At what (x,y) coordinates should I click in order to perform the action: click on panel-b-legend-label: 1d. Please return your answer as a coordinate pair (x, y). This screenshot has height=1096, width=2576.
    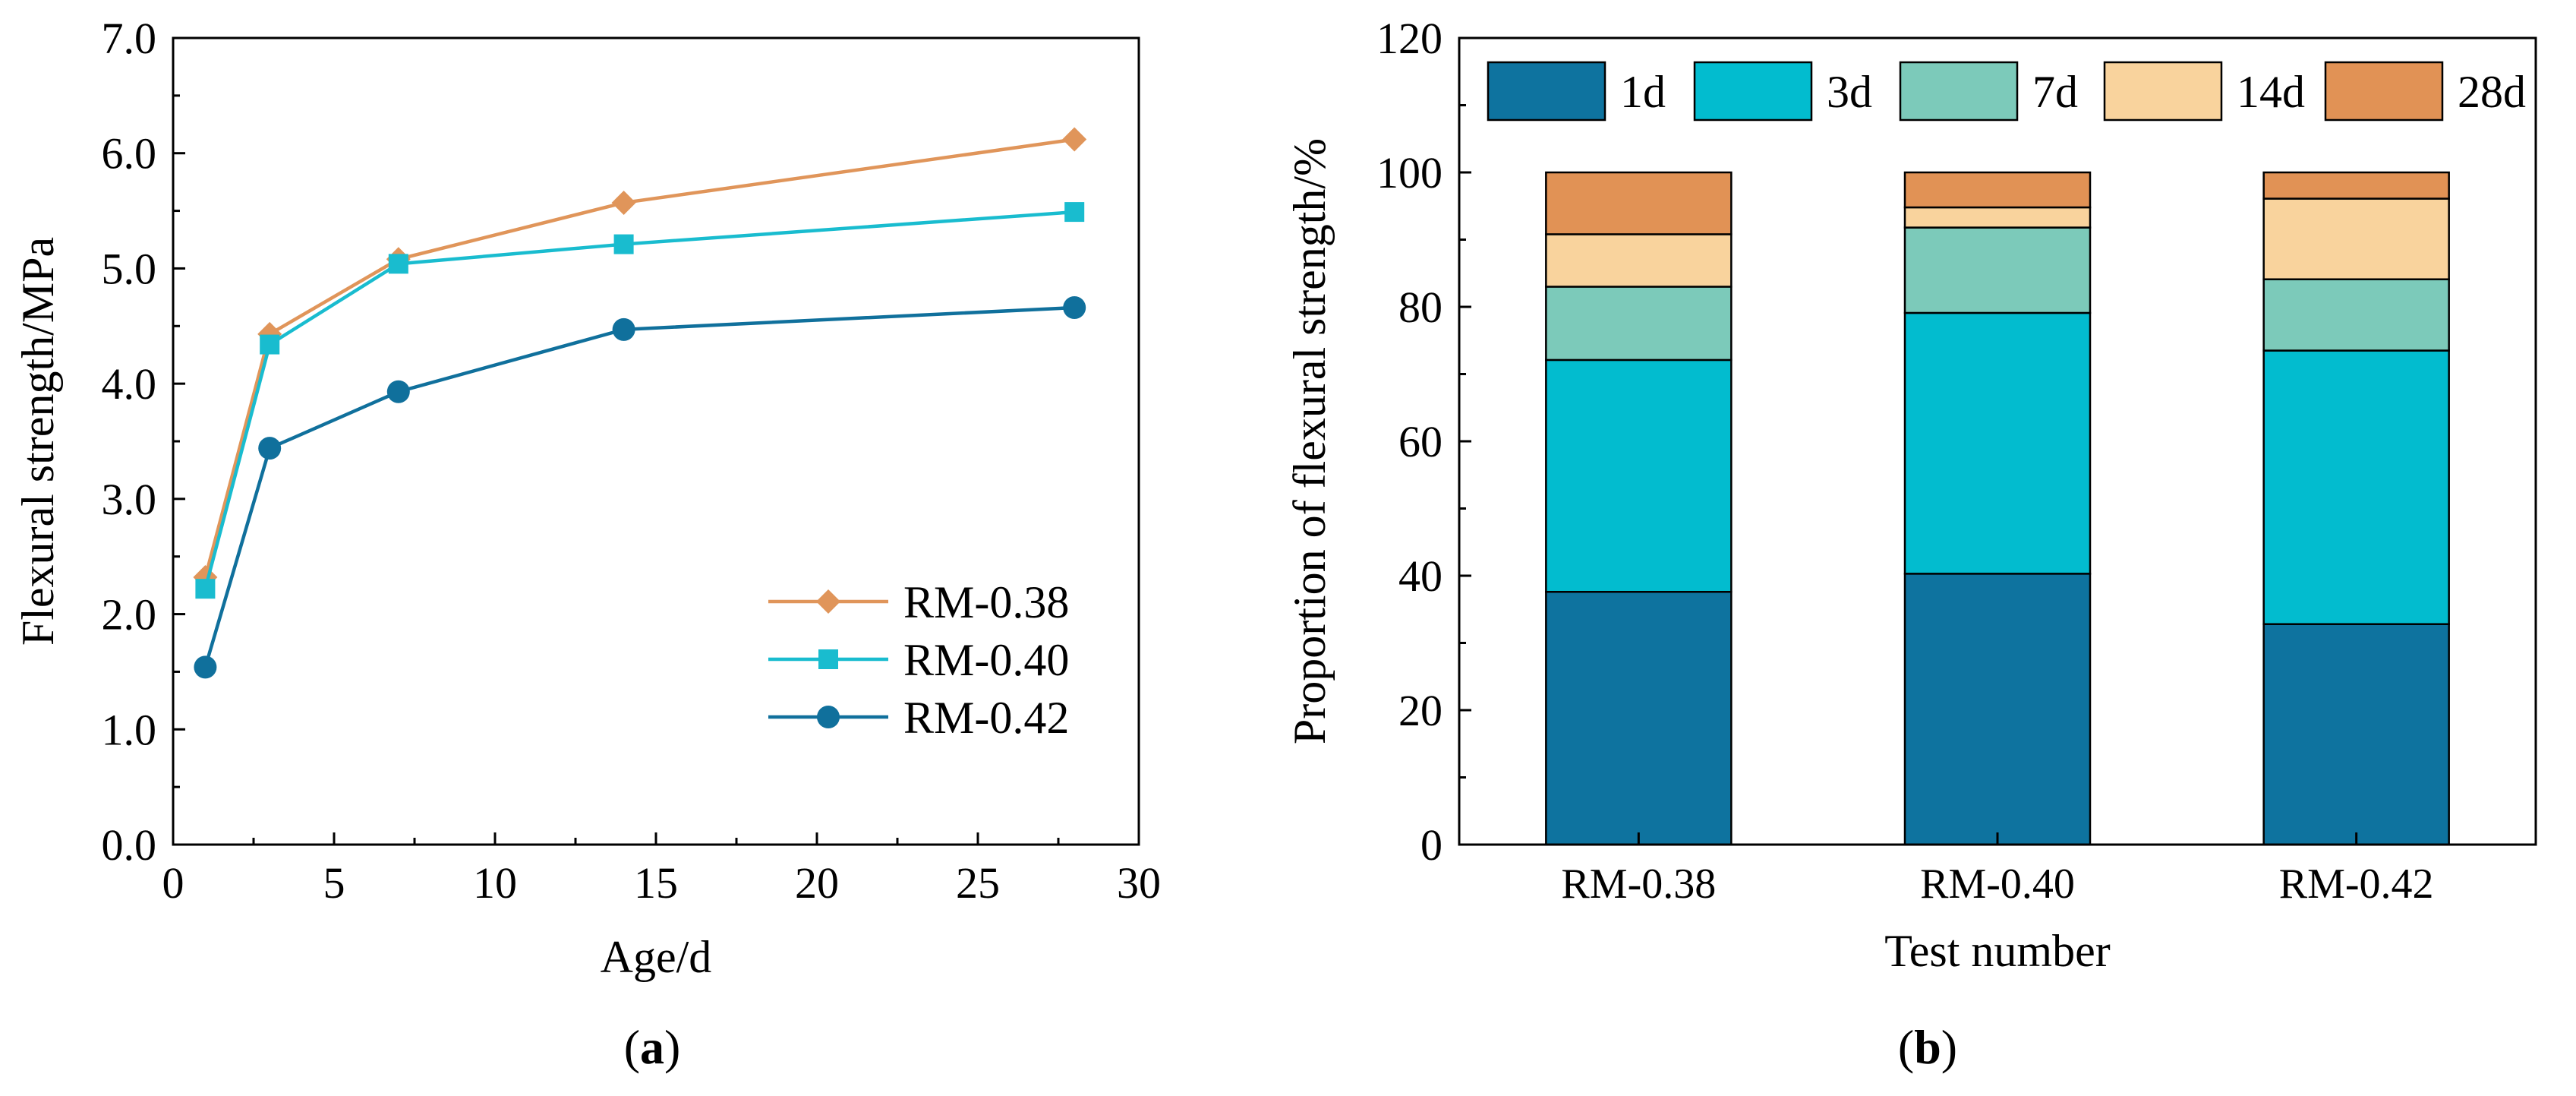
    Looking at the image, I should click on (1643, 92).